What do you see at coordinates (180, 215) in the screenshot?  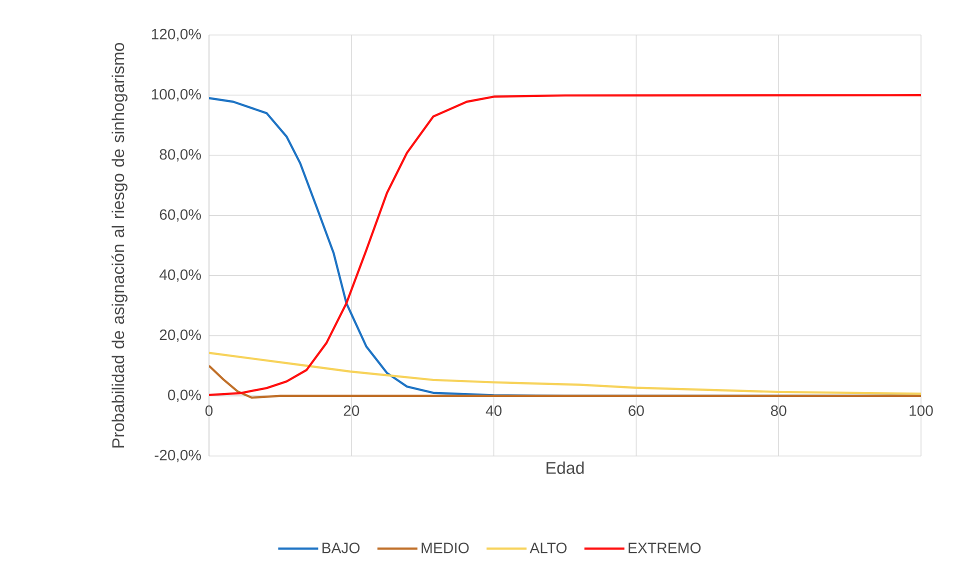 I see `y-tick-label: 60,0%` at bounding box center [180, 215].